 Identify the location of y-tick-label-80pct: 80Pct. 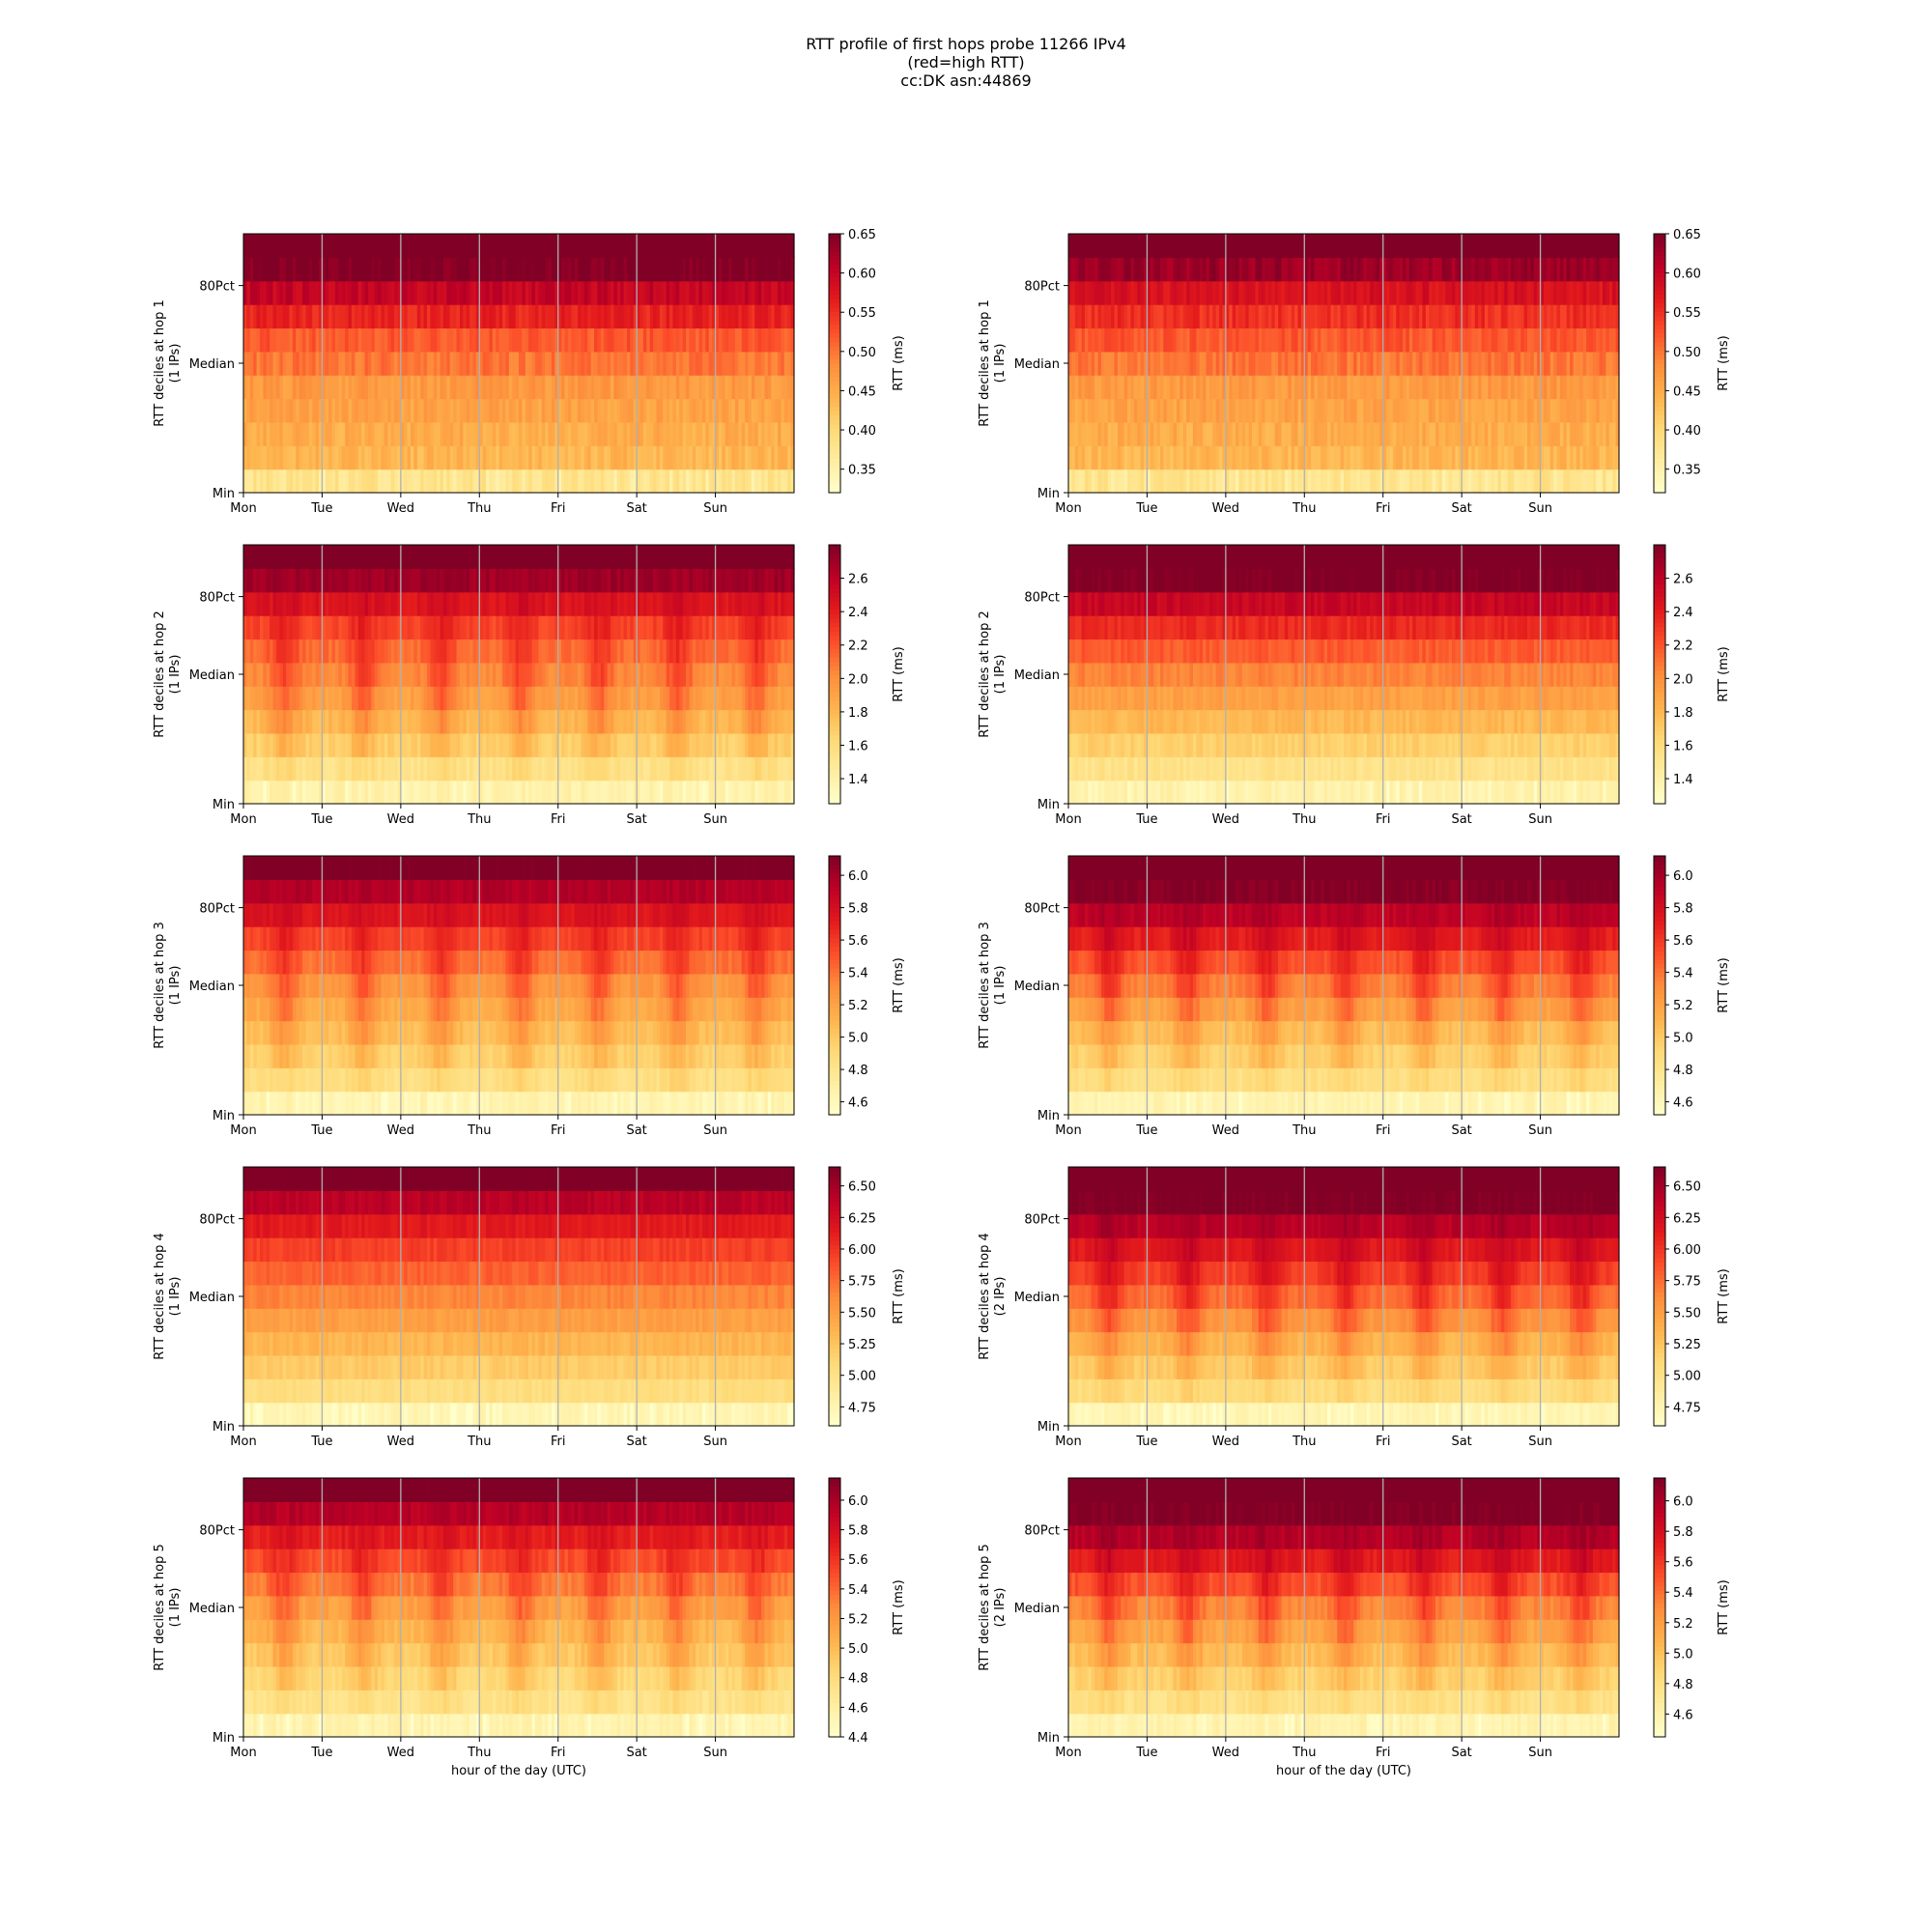
(1042, 287).